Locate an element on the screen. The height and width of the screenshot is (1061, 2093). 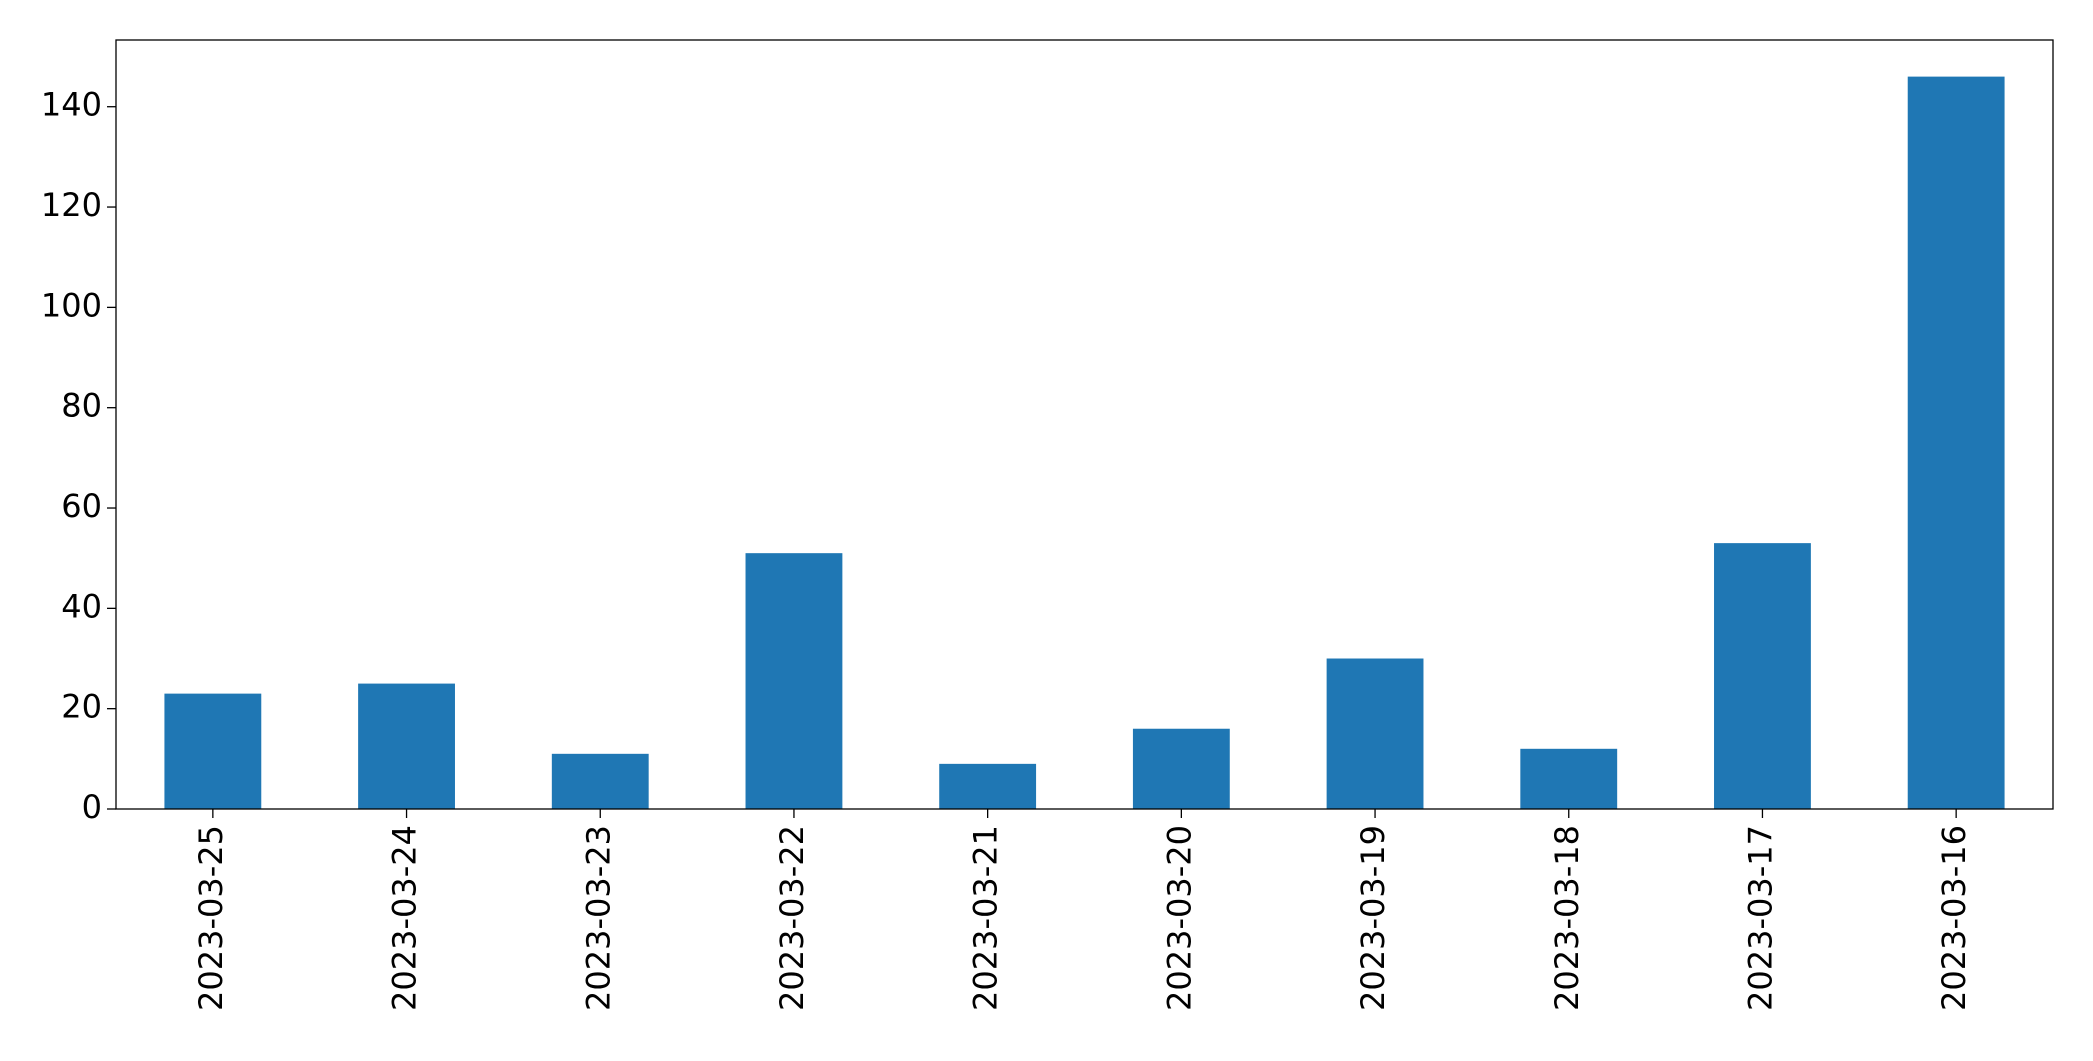
y-tick-label: 80 is located at coordinates (81, 406).